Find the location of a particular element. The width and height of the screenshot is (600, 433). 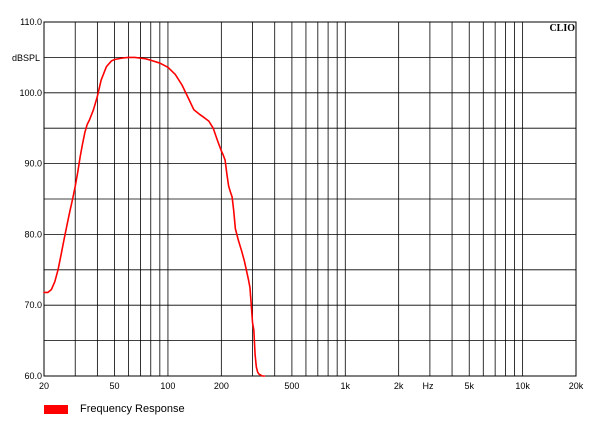

y-tick-label: 90.0 is located at coordinates (33, 164).